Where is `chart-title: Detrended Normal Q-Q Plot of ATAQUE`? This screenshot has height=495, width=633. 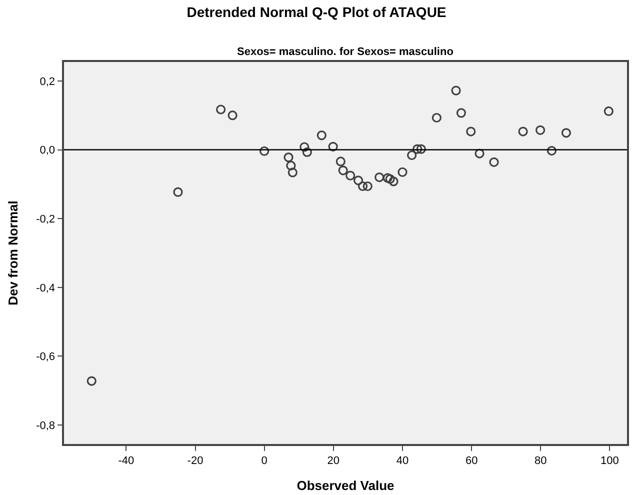 chart-title: Detrended Normal Q-Q Plot of ATAQUE is located at coordinates (316, 12).